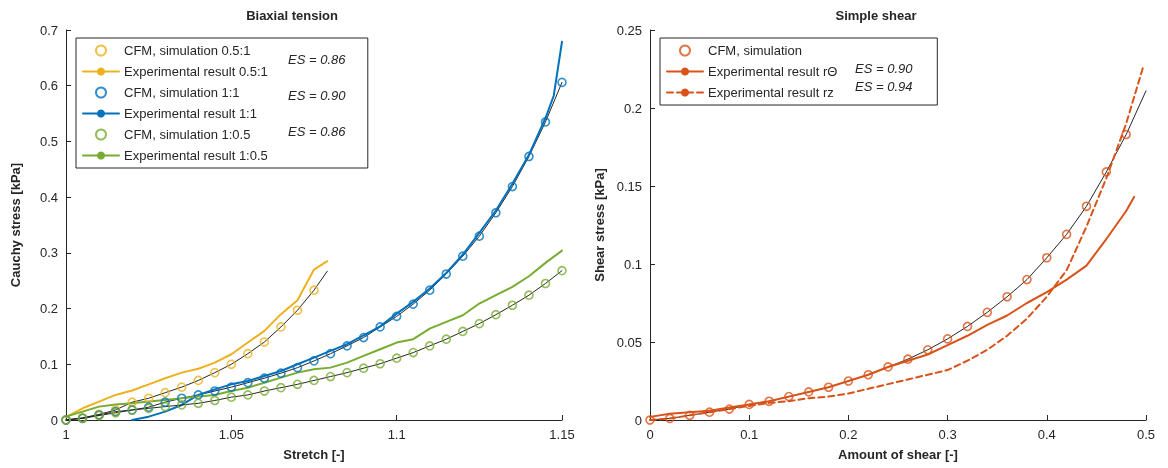 The image size is (1168, 468). Describe the element at coordinates (196, 71) in the screenshot. I see `legend-label: Experimental result 0.5:1` at that location.